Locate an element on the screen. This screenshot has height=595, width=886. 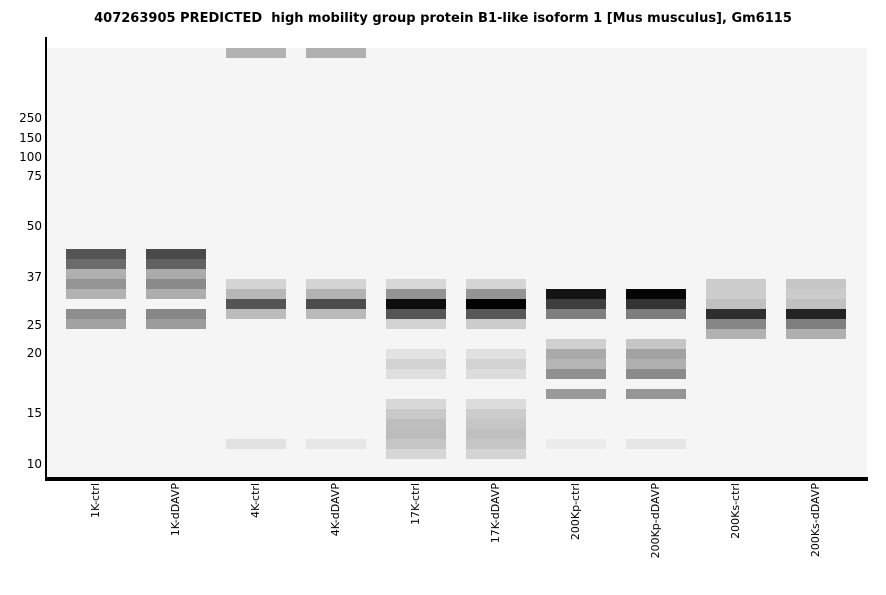
lane-label-1K-dDAVP: 1K-dDAVP is located at coordinates (175, 510).